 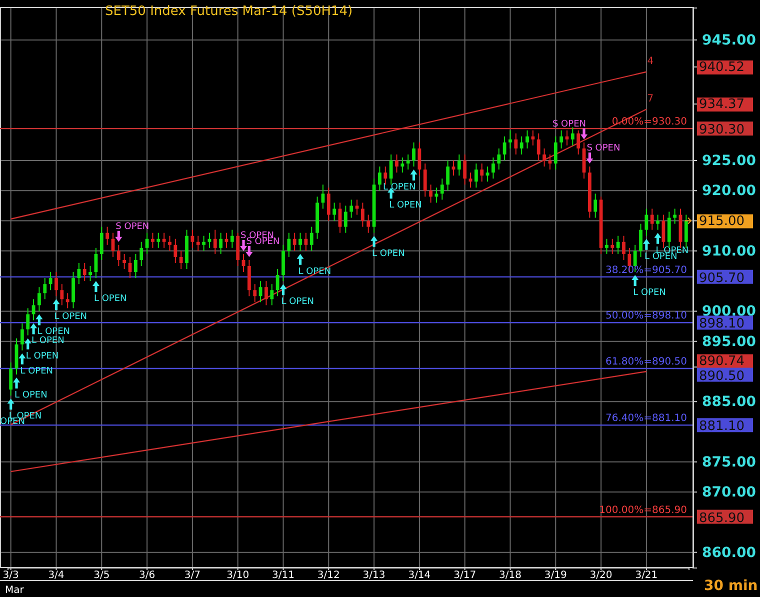 What do you see at coordinates (721, 376) in the screenshot?
I see `ref-line-label: 890.50` at bounding box center [721, 376].